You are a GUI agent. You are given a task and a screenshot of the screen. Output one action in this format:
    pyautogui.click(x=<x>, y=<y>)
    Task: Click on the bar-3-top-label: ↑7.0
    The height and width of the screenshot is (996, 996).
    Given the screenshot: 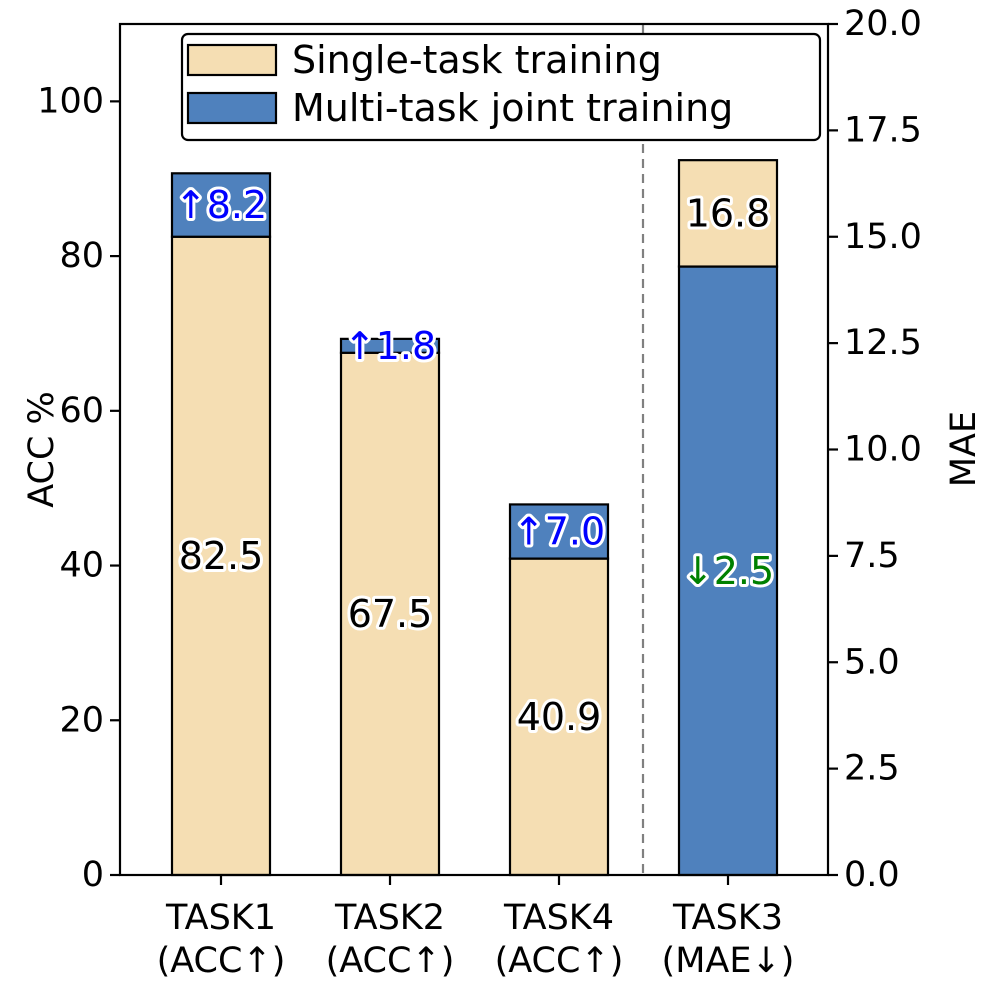 What is the action you would take?
    pyautogui.click(x=559, y=532)
    